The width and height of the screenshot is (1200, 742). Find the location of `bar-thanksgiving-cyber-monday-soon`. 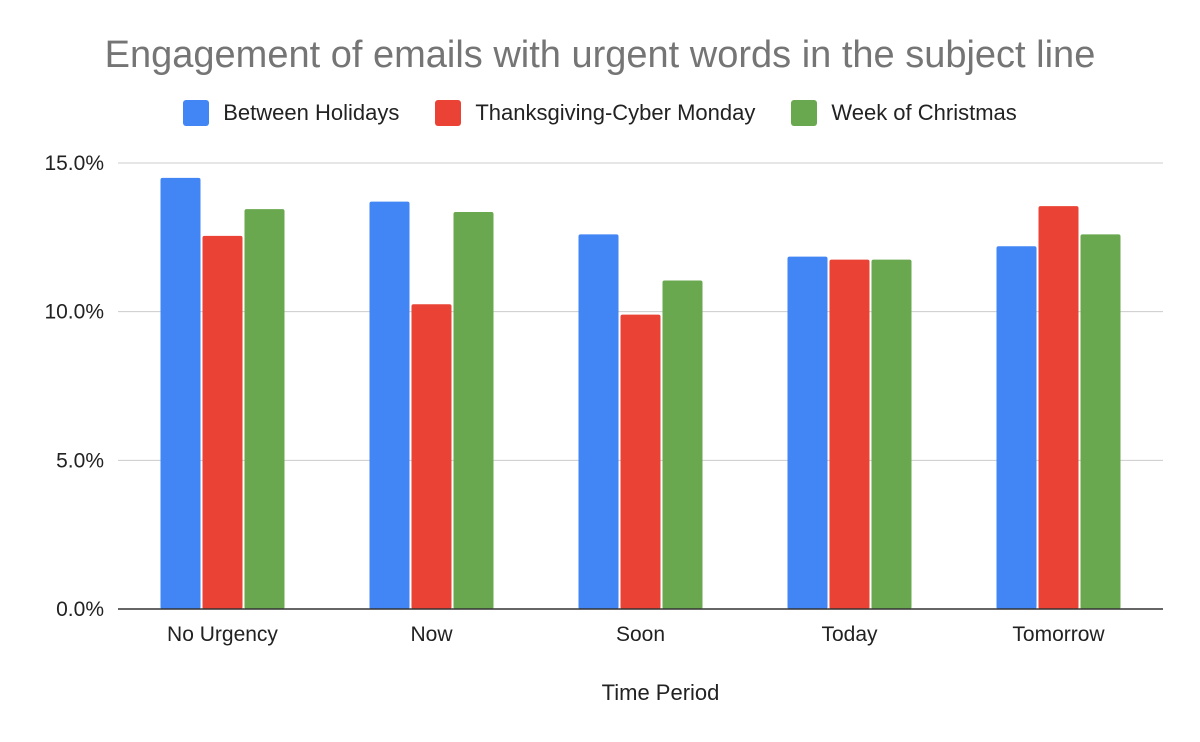

bar-thanksgiving-cyber-monday-soon is located at coordinates (640, 461).